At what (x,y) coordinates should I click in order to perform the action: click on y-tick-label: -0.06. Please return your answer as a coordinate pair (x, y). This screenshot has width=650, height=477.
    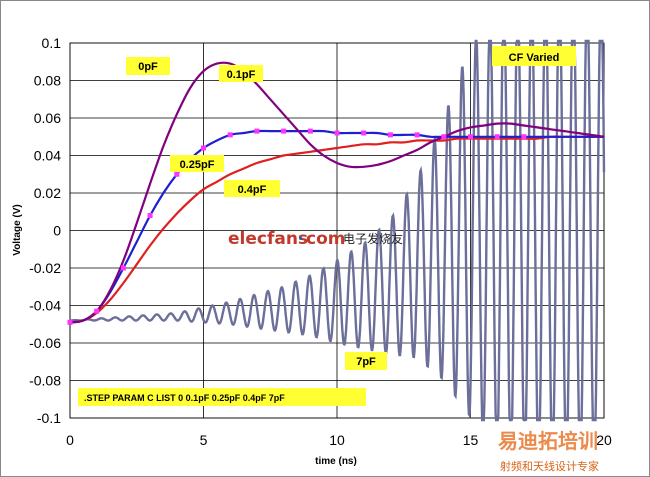
    Looking at the image, I should click on (45, 343).